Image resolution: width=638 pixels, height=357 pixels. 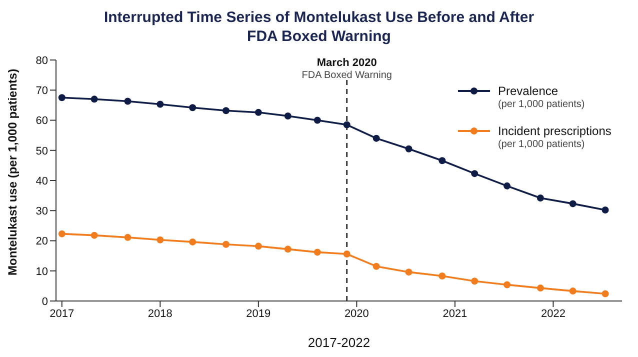 I want to click on y-tick-label: 30, so click(x=42, y=212).